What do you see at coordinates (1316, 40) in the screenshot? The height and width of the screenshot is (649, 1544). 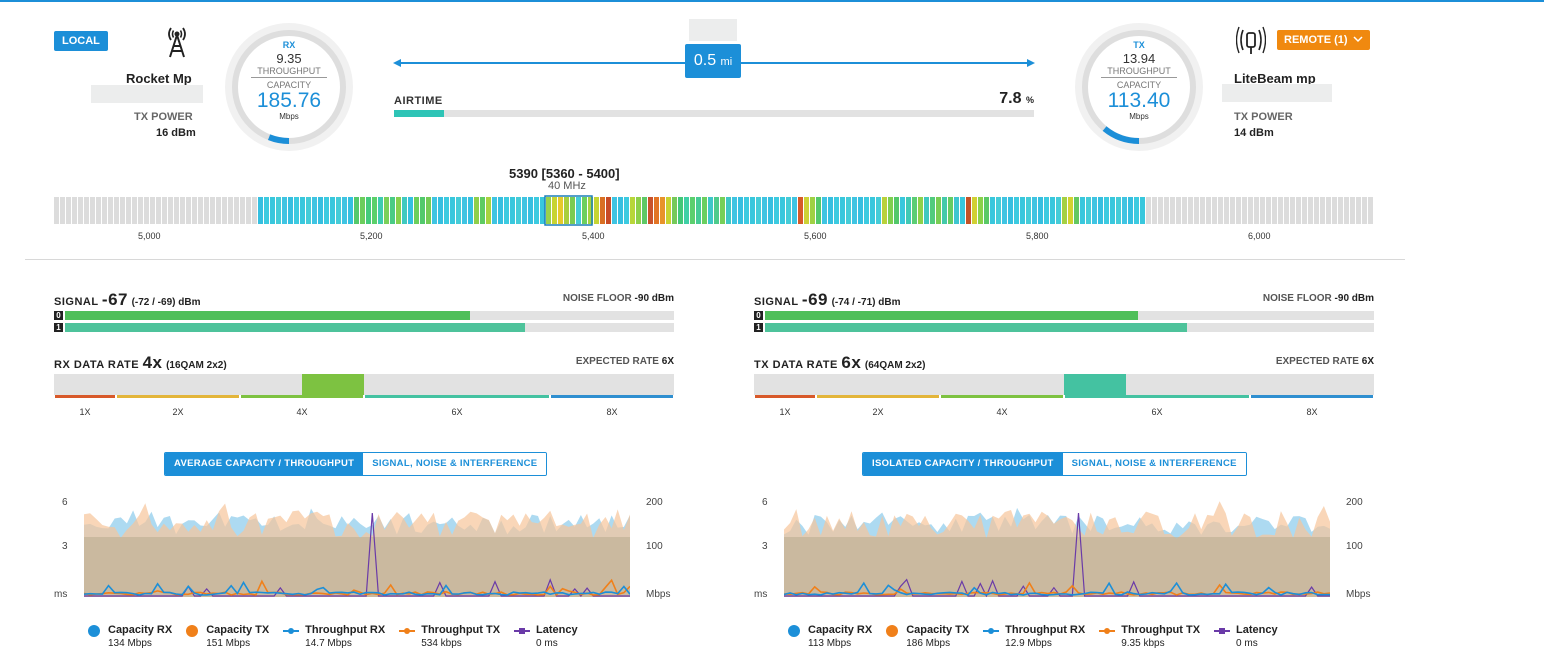 I see `remote-badge-label: REMOTE (1)` at bounding box center [1316, 40].